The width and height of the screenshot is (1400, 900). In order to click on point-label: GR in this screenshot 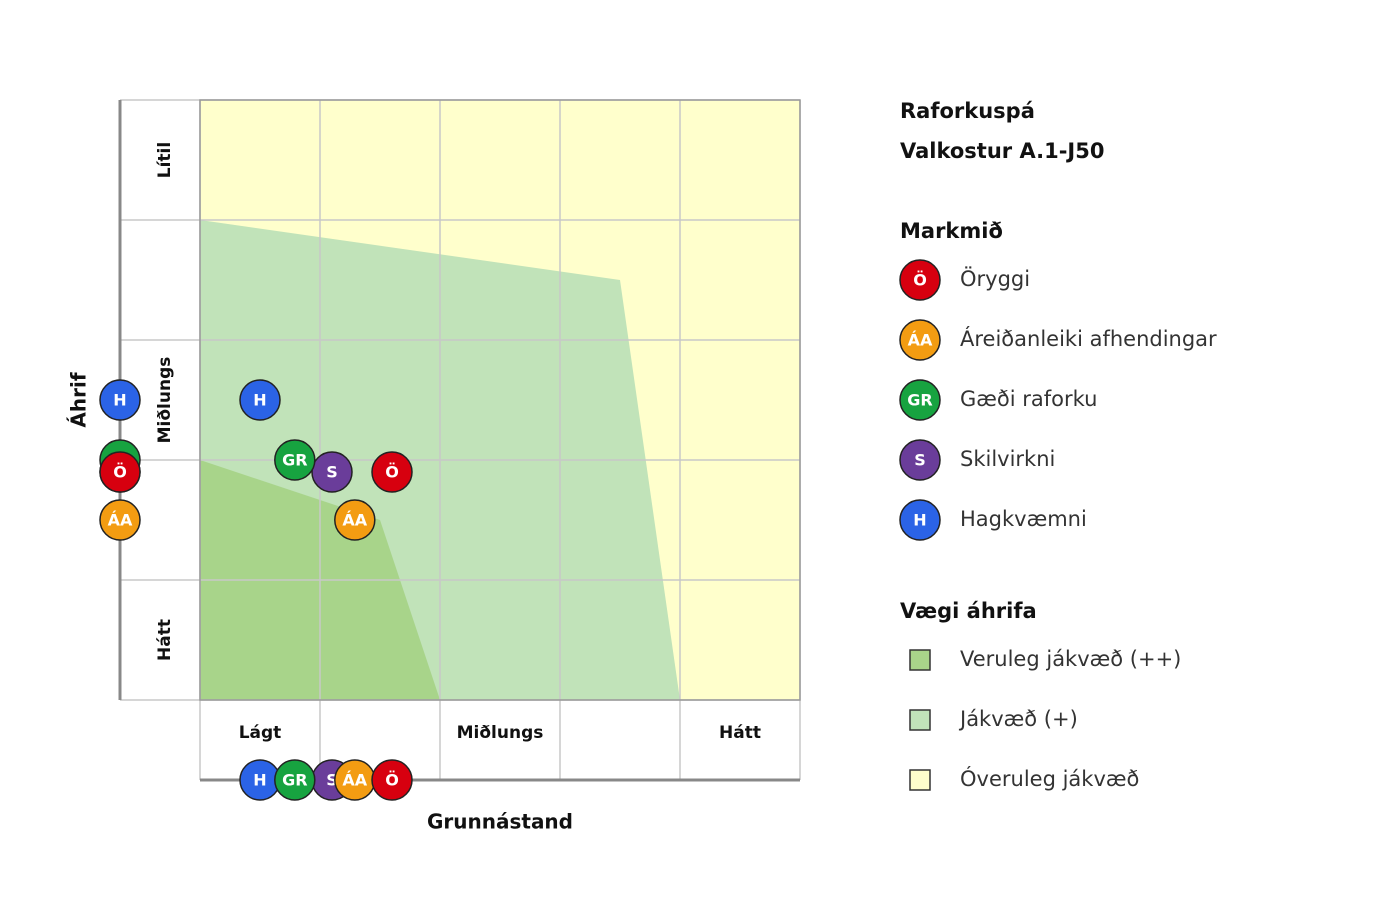, I will do `click(294, 460)`.